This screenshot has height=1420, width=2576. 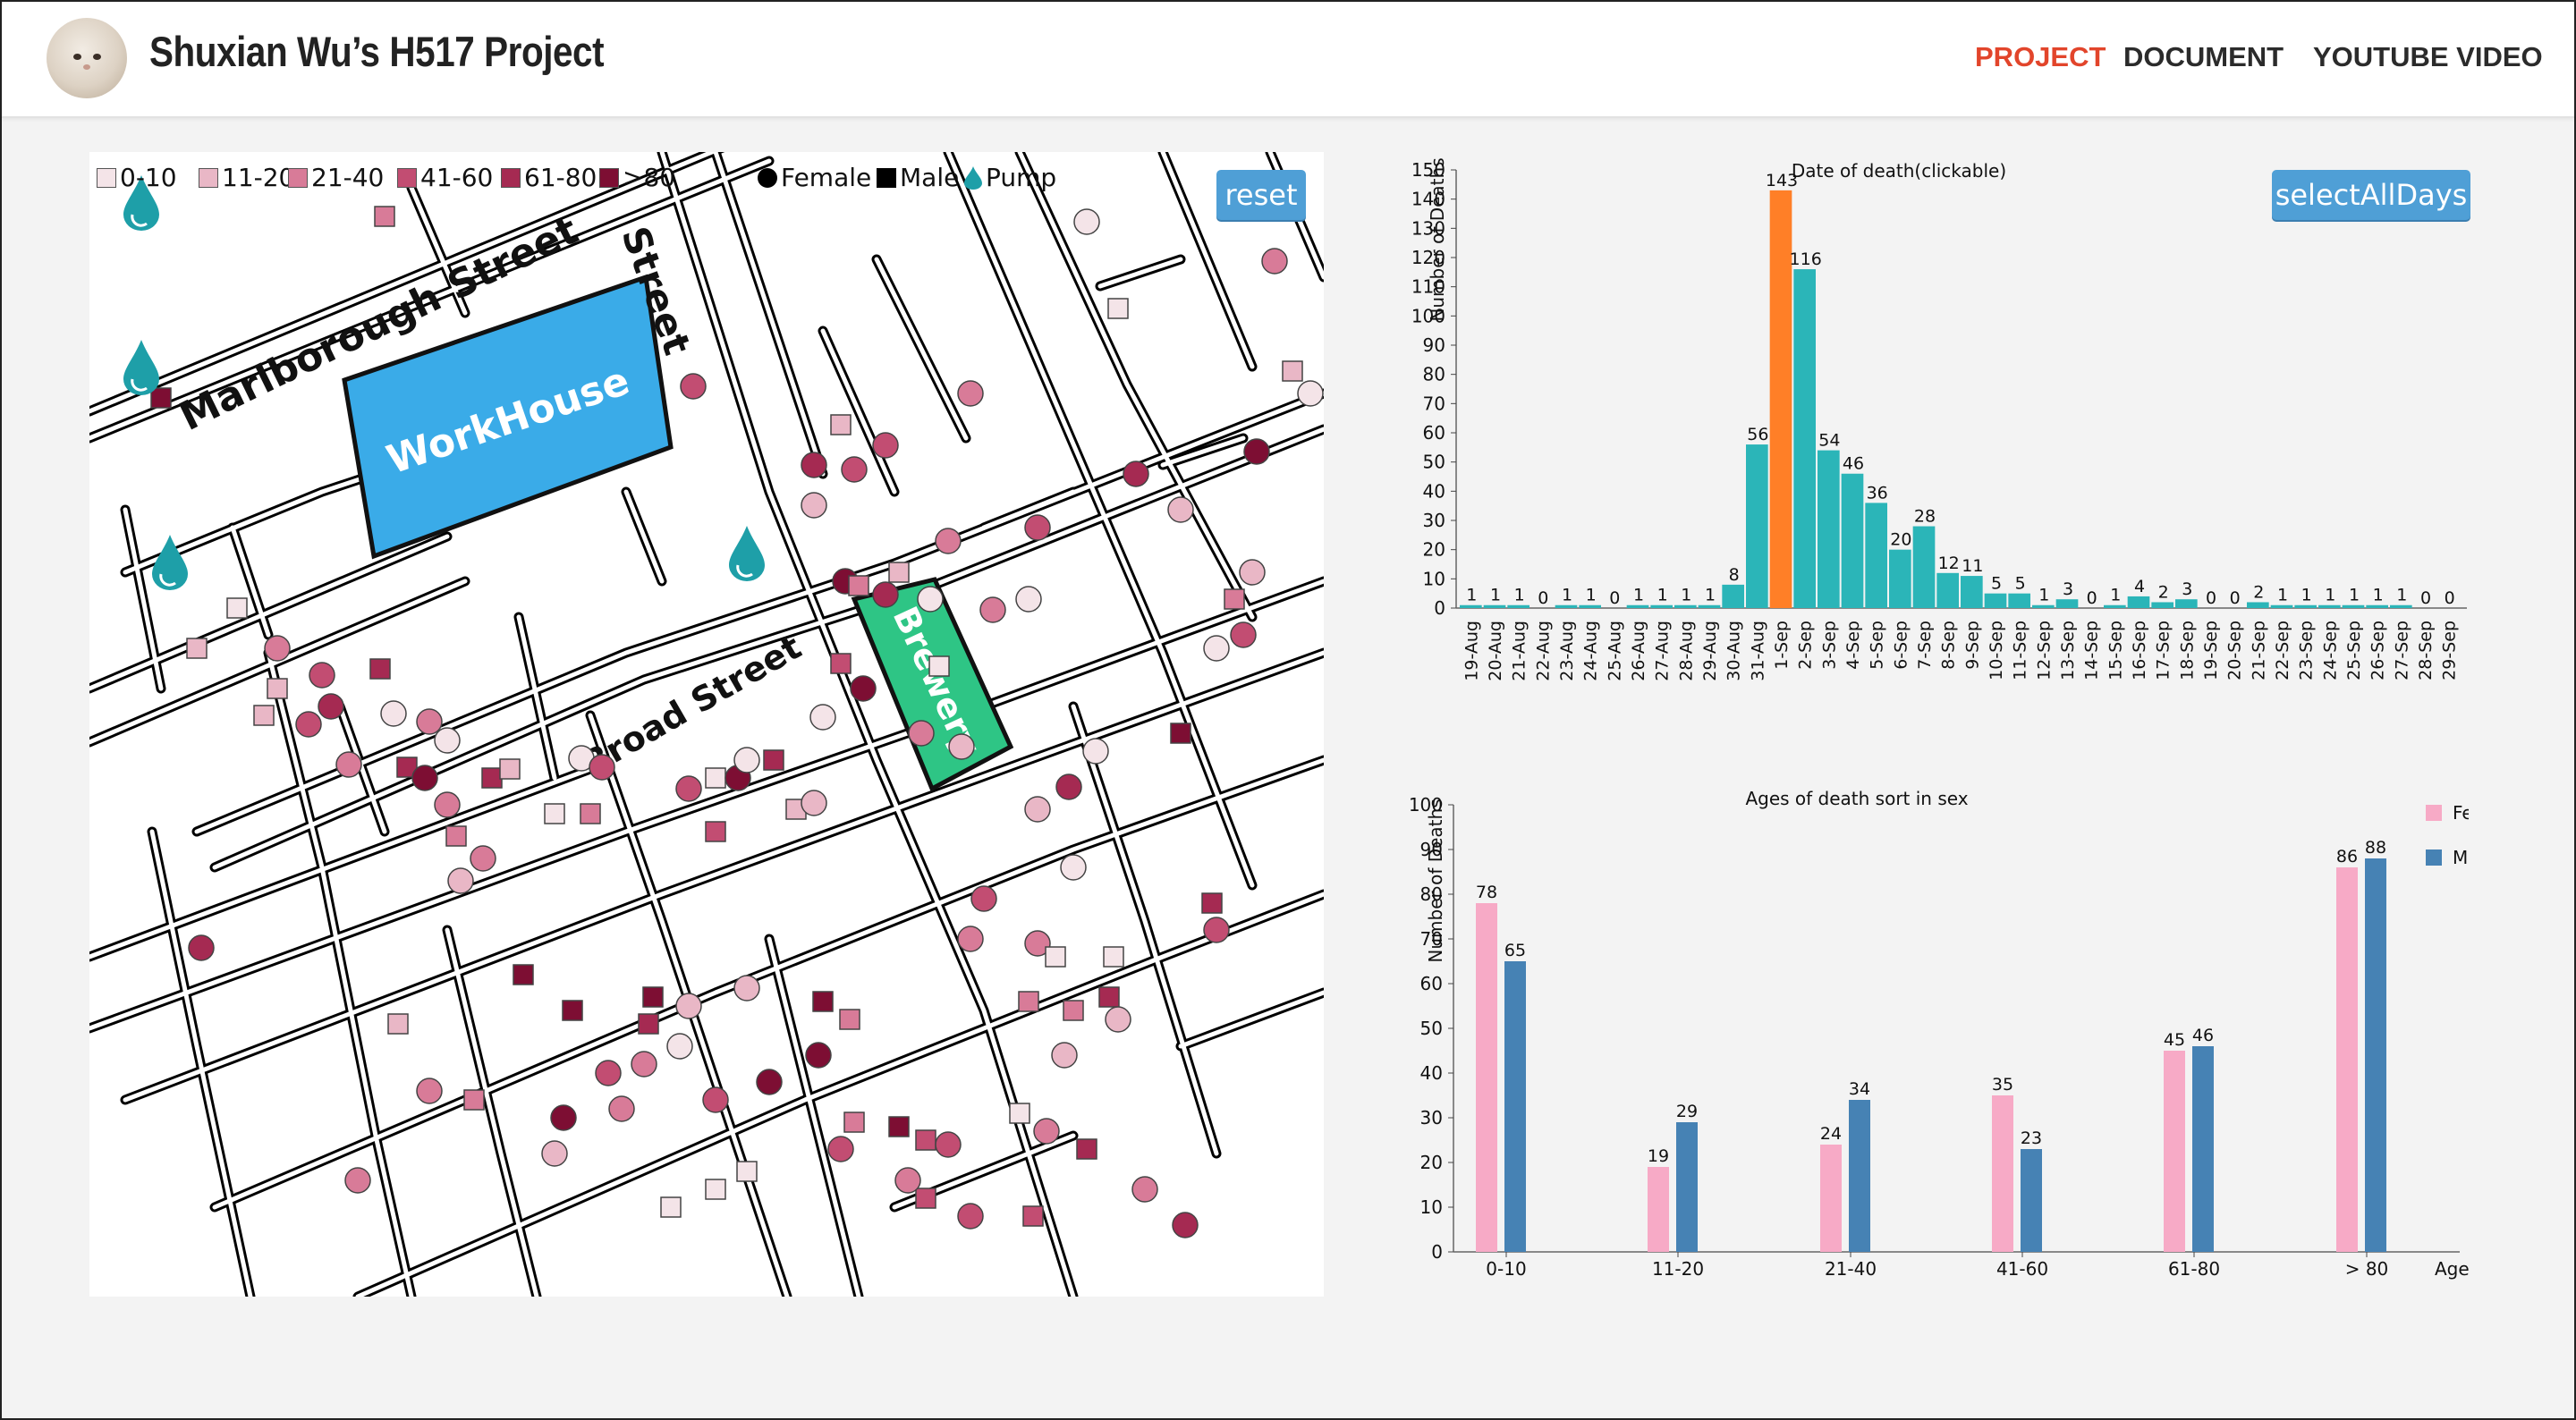 What do you see at coordinates (445, 177) in the screenshot?
I see `legend-age-41-60: 41-60` at bounding box center [445, 177].